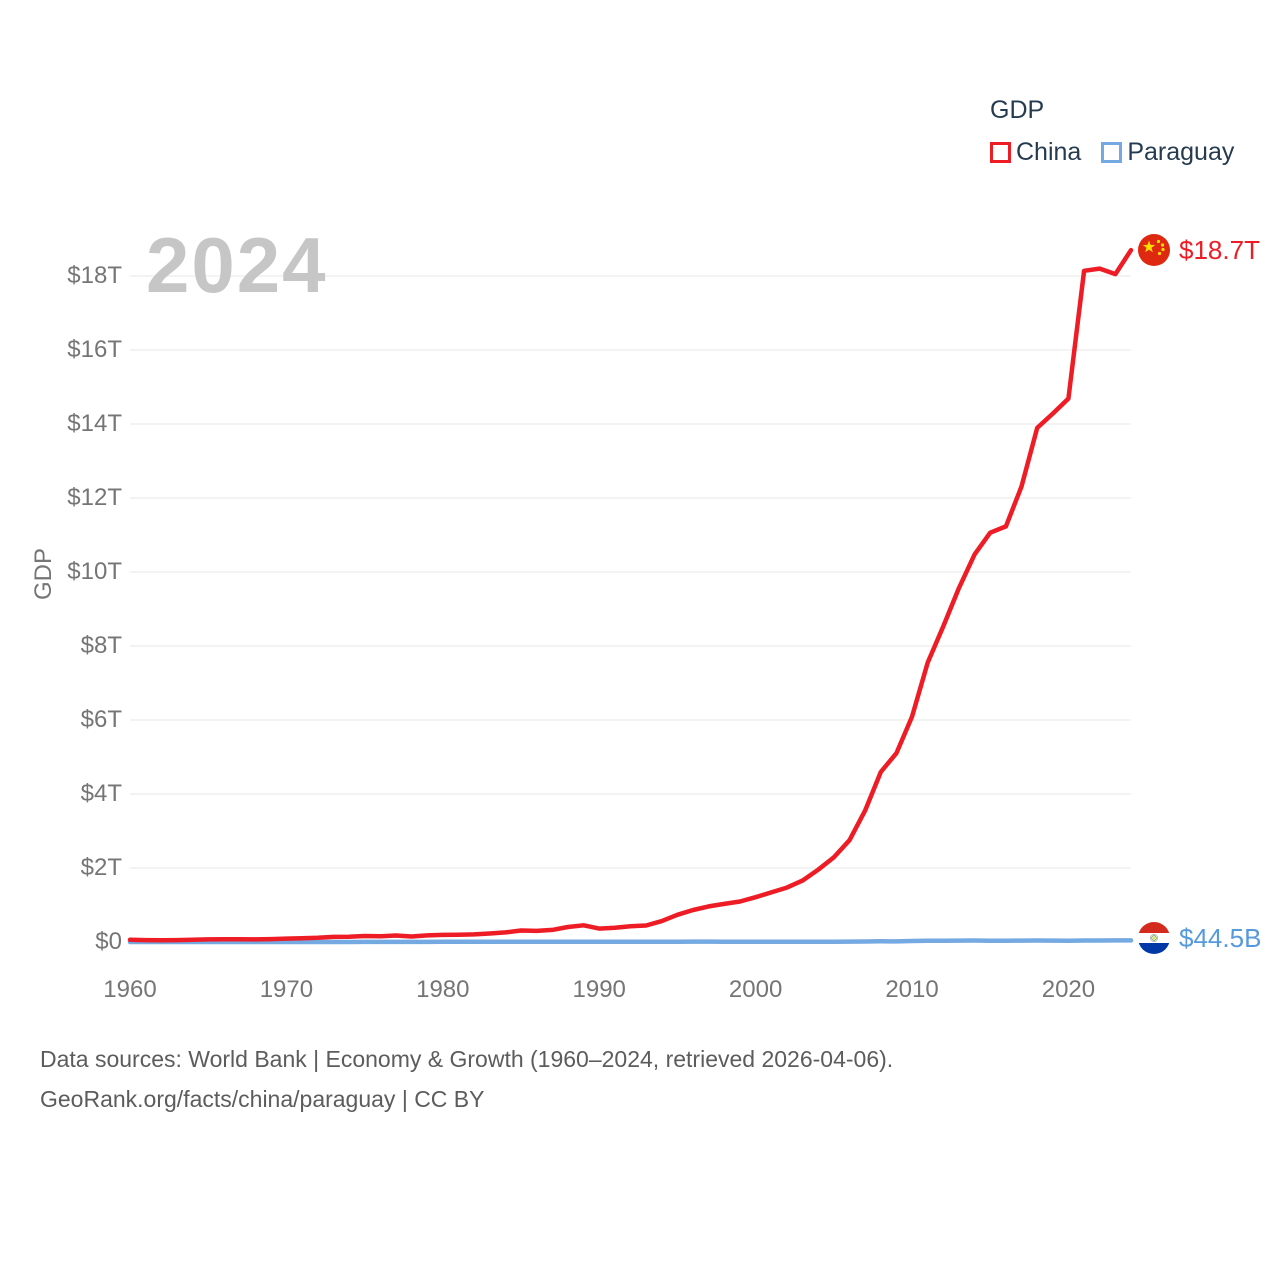 This screenshot has height=1280, width=1280. I want to click on legend-item-china: China, so click(1035, 152).